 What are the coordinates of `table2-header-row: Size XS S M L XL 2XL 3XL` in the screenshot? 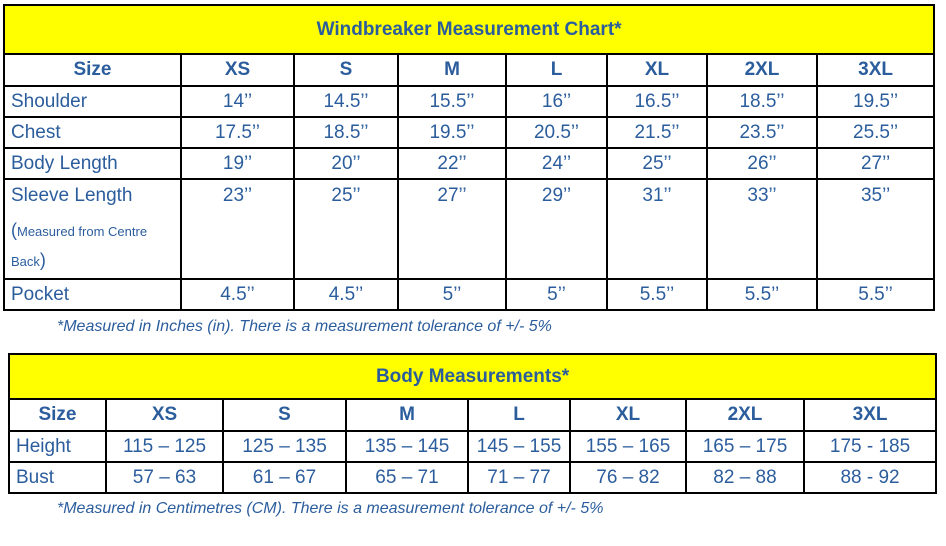 It's located at (473, 414).